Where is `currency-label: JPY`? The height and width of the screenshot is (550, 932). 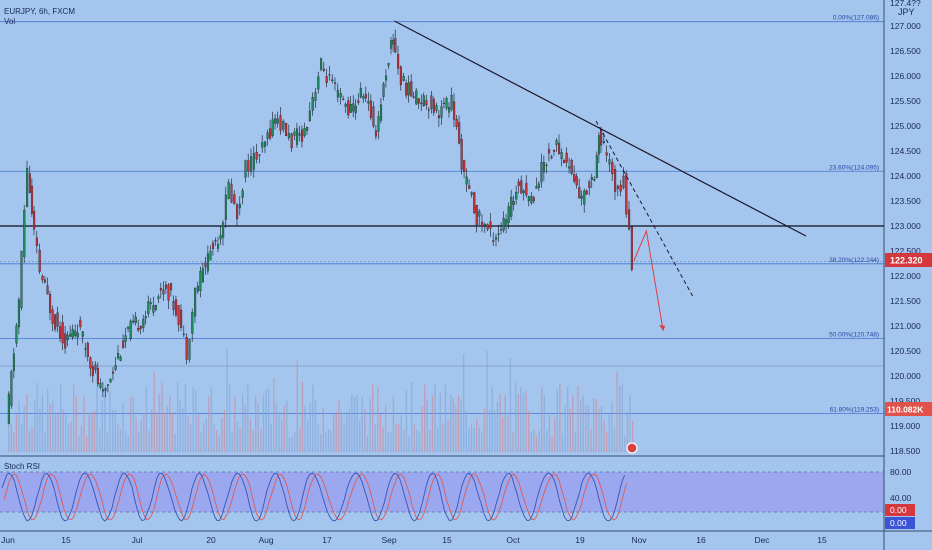
currency-label: JPY is located at coordinates (906, 12).